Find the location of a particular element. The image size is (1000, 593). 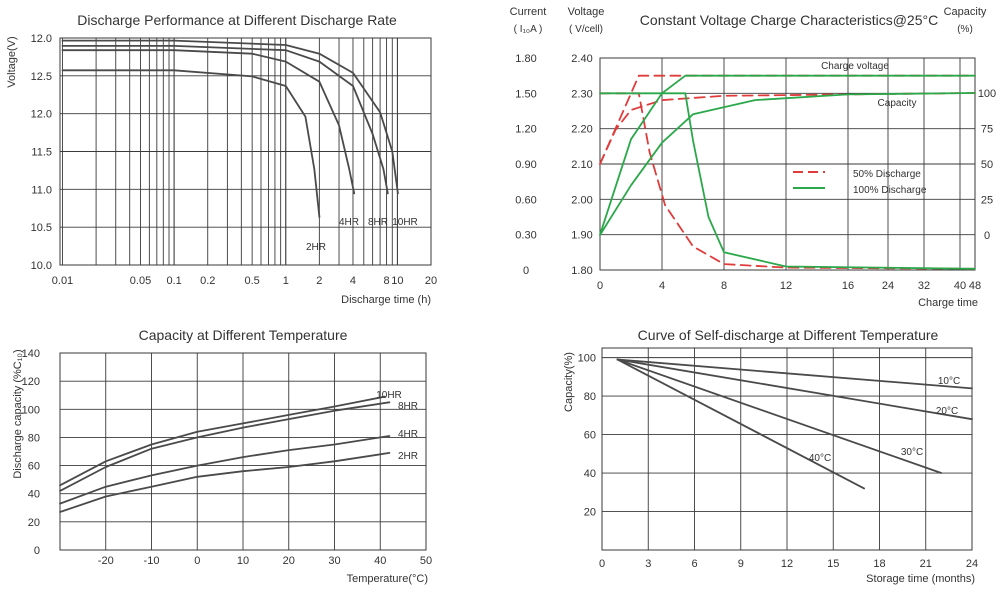

selfdis-xtick: 15 is located at coordinates (833, 564).